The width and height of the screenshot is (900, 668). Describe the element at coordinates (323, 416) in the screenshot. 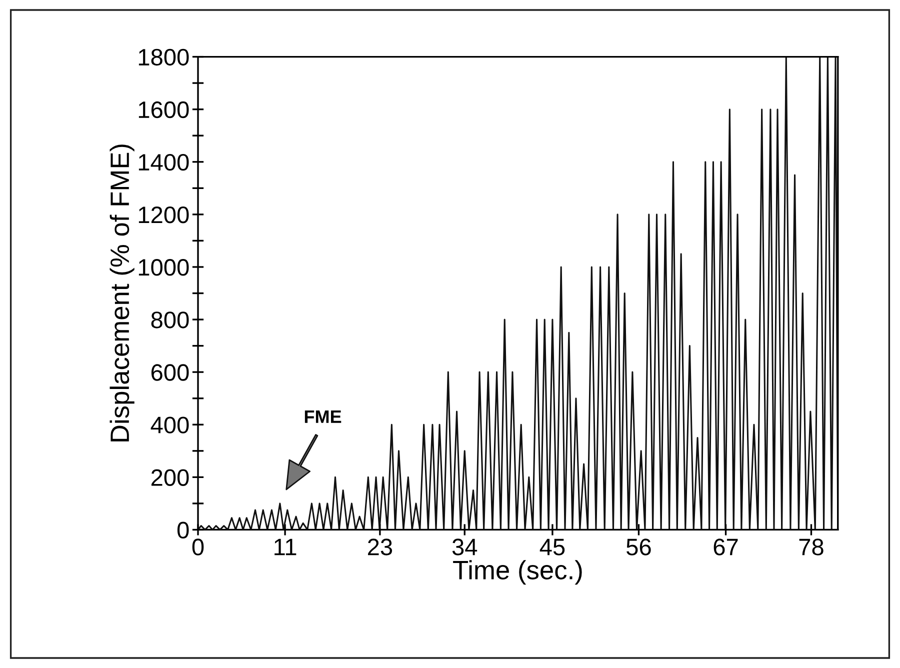

I see `annotation: FME` at that location.